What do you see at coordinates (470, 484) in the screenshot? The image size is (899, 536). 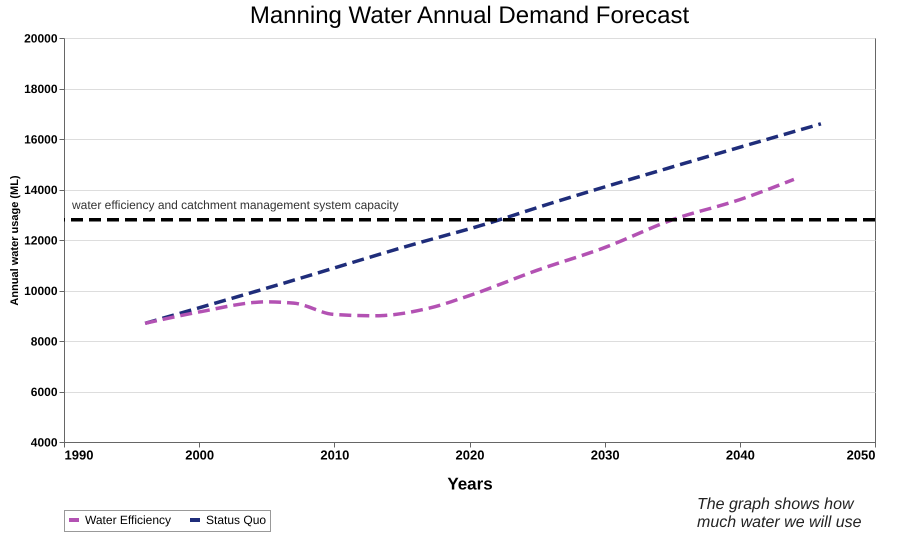 I see `x-axis-title: Years` at bounding box center [470, 484].